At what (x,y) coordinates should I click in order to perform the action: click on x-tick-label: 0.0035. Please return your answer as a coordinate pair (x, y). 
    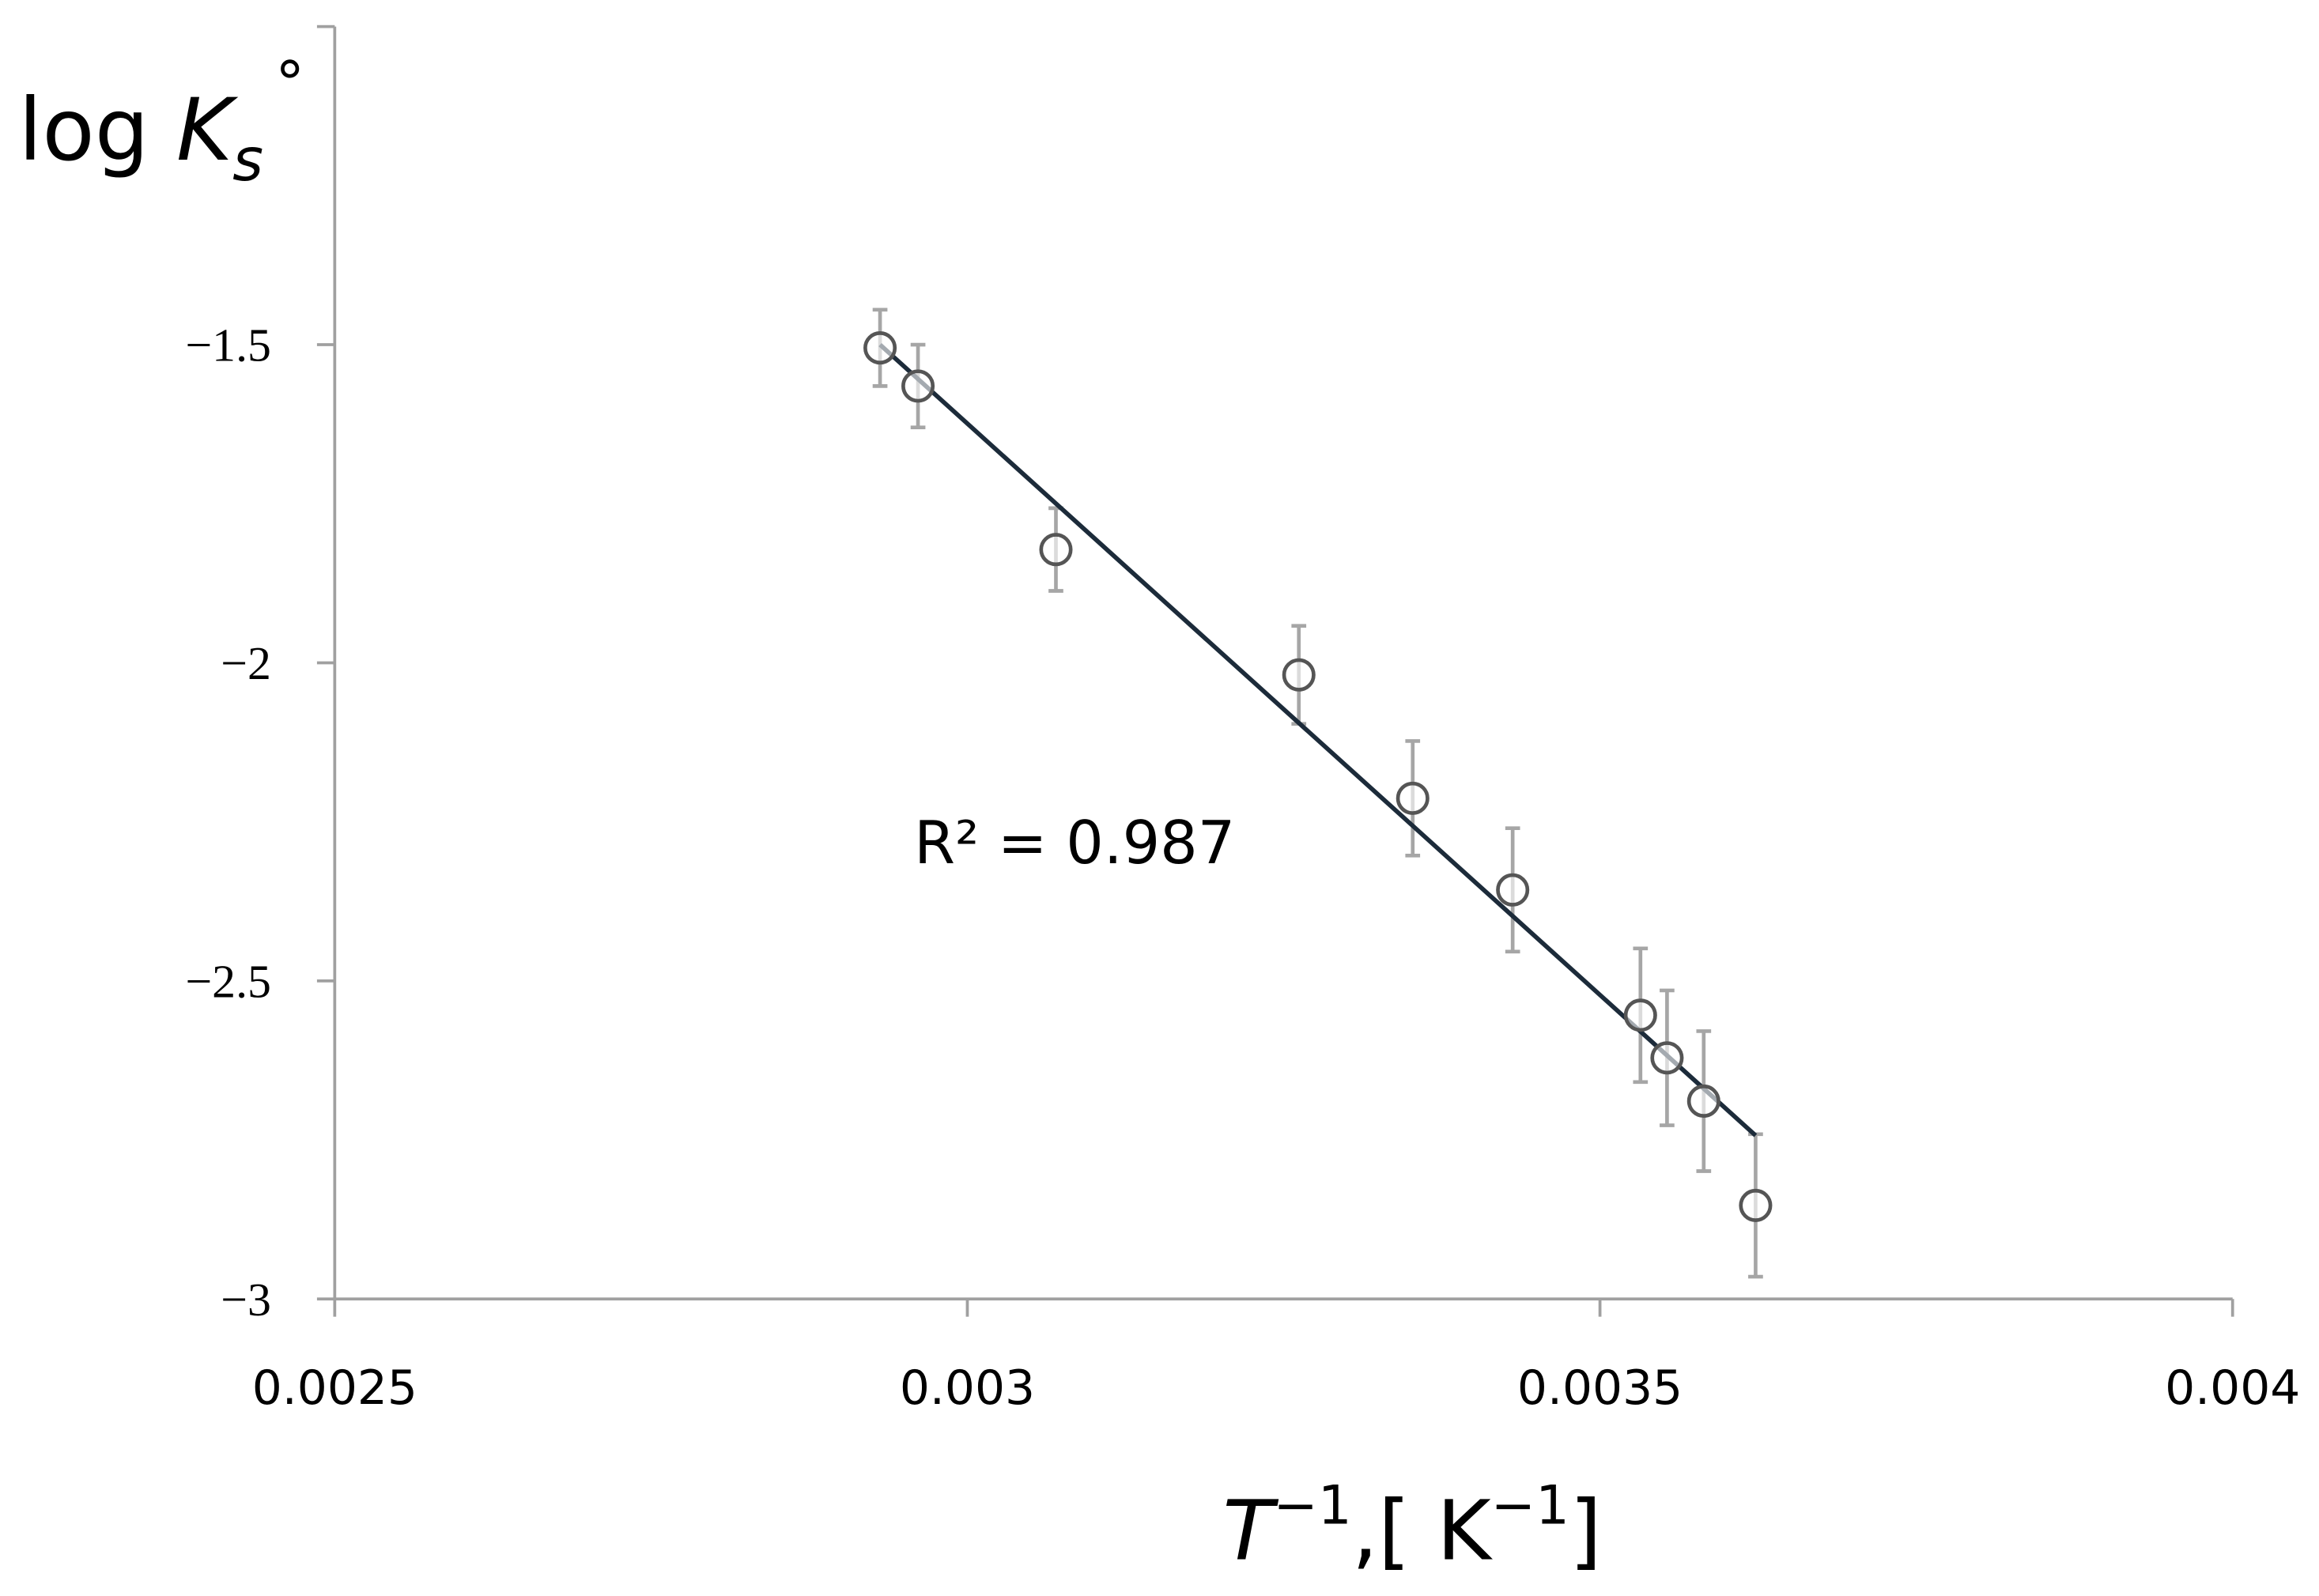
    Looking at the image, I should click on (1600, 1388).